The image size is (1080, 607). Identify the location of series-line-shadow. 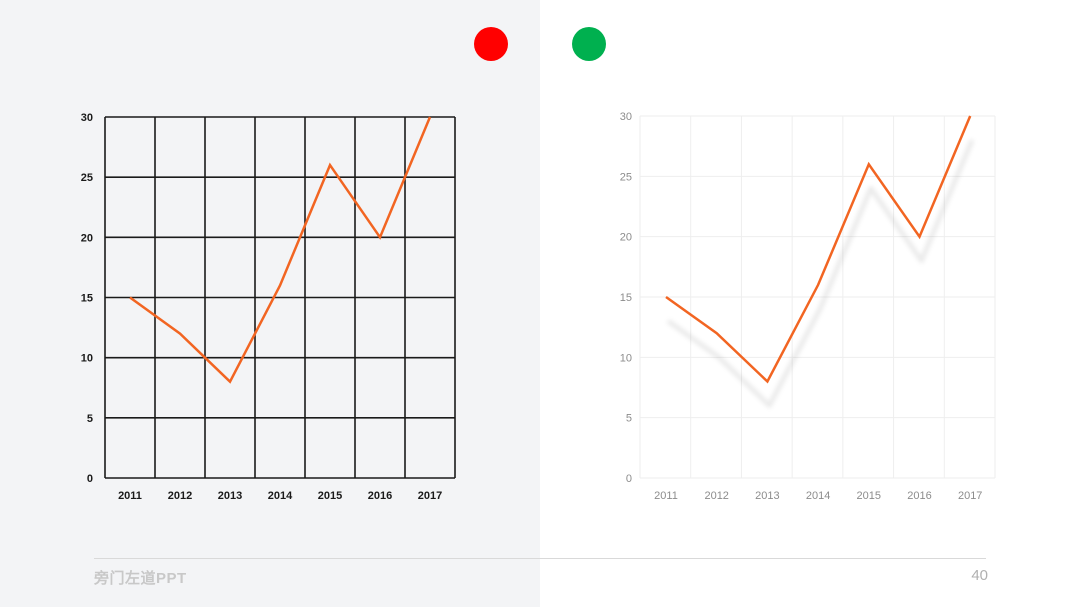
(820, 273).